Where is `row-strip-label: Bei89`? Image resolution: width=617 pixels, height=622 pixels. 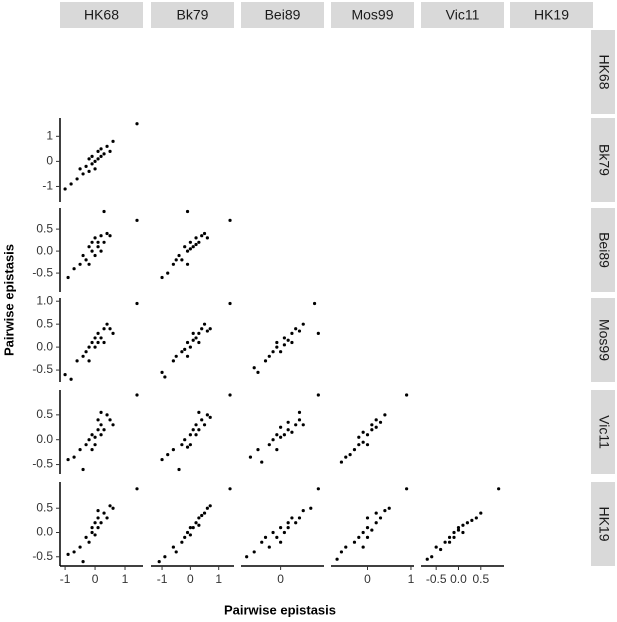 row-strip-label: Bei89 is located at coordinates (604, 250).